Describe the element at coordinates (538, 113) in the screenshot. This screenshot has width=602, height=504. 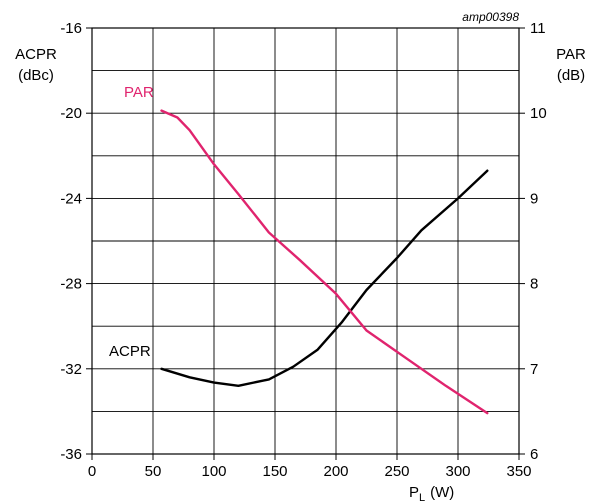
I see `right-tick-label: 10` at that location.